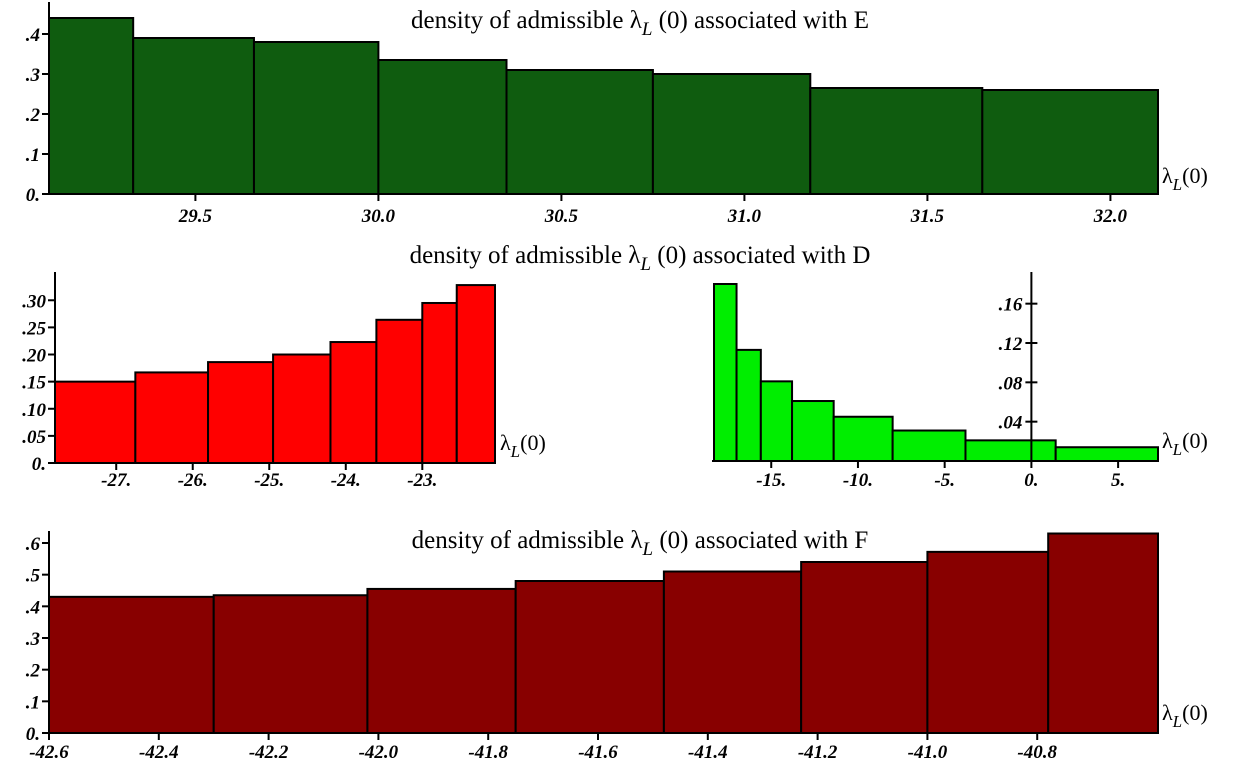 The width and height of the screenshot is (1233, 766). What do you see at coordinates (858, 480) in the screenshot?
I see `x-tick-label: -10.` at bounding box center [858, 480].